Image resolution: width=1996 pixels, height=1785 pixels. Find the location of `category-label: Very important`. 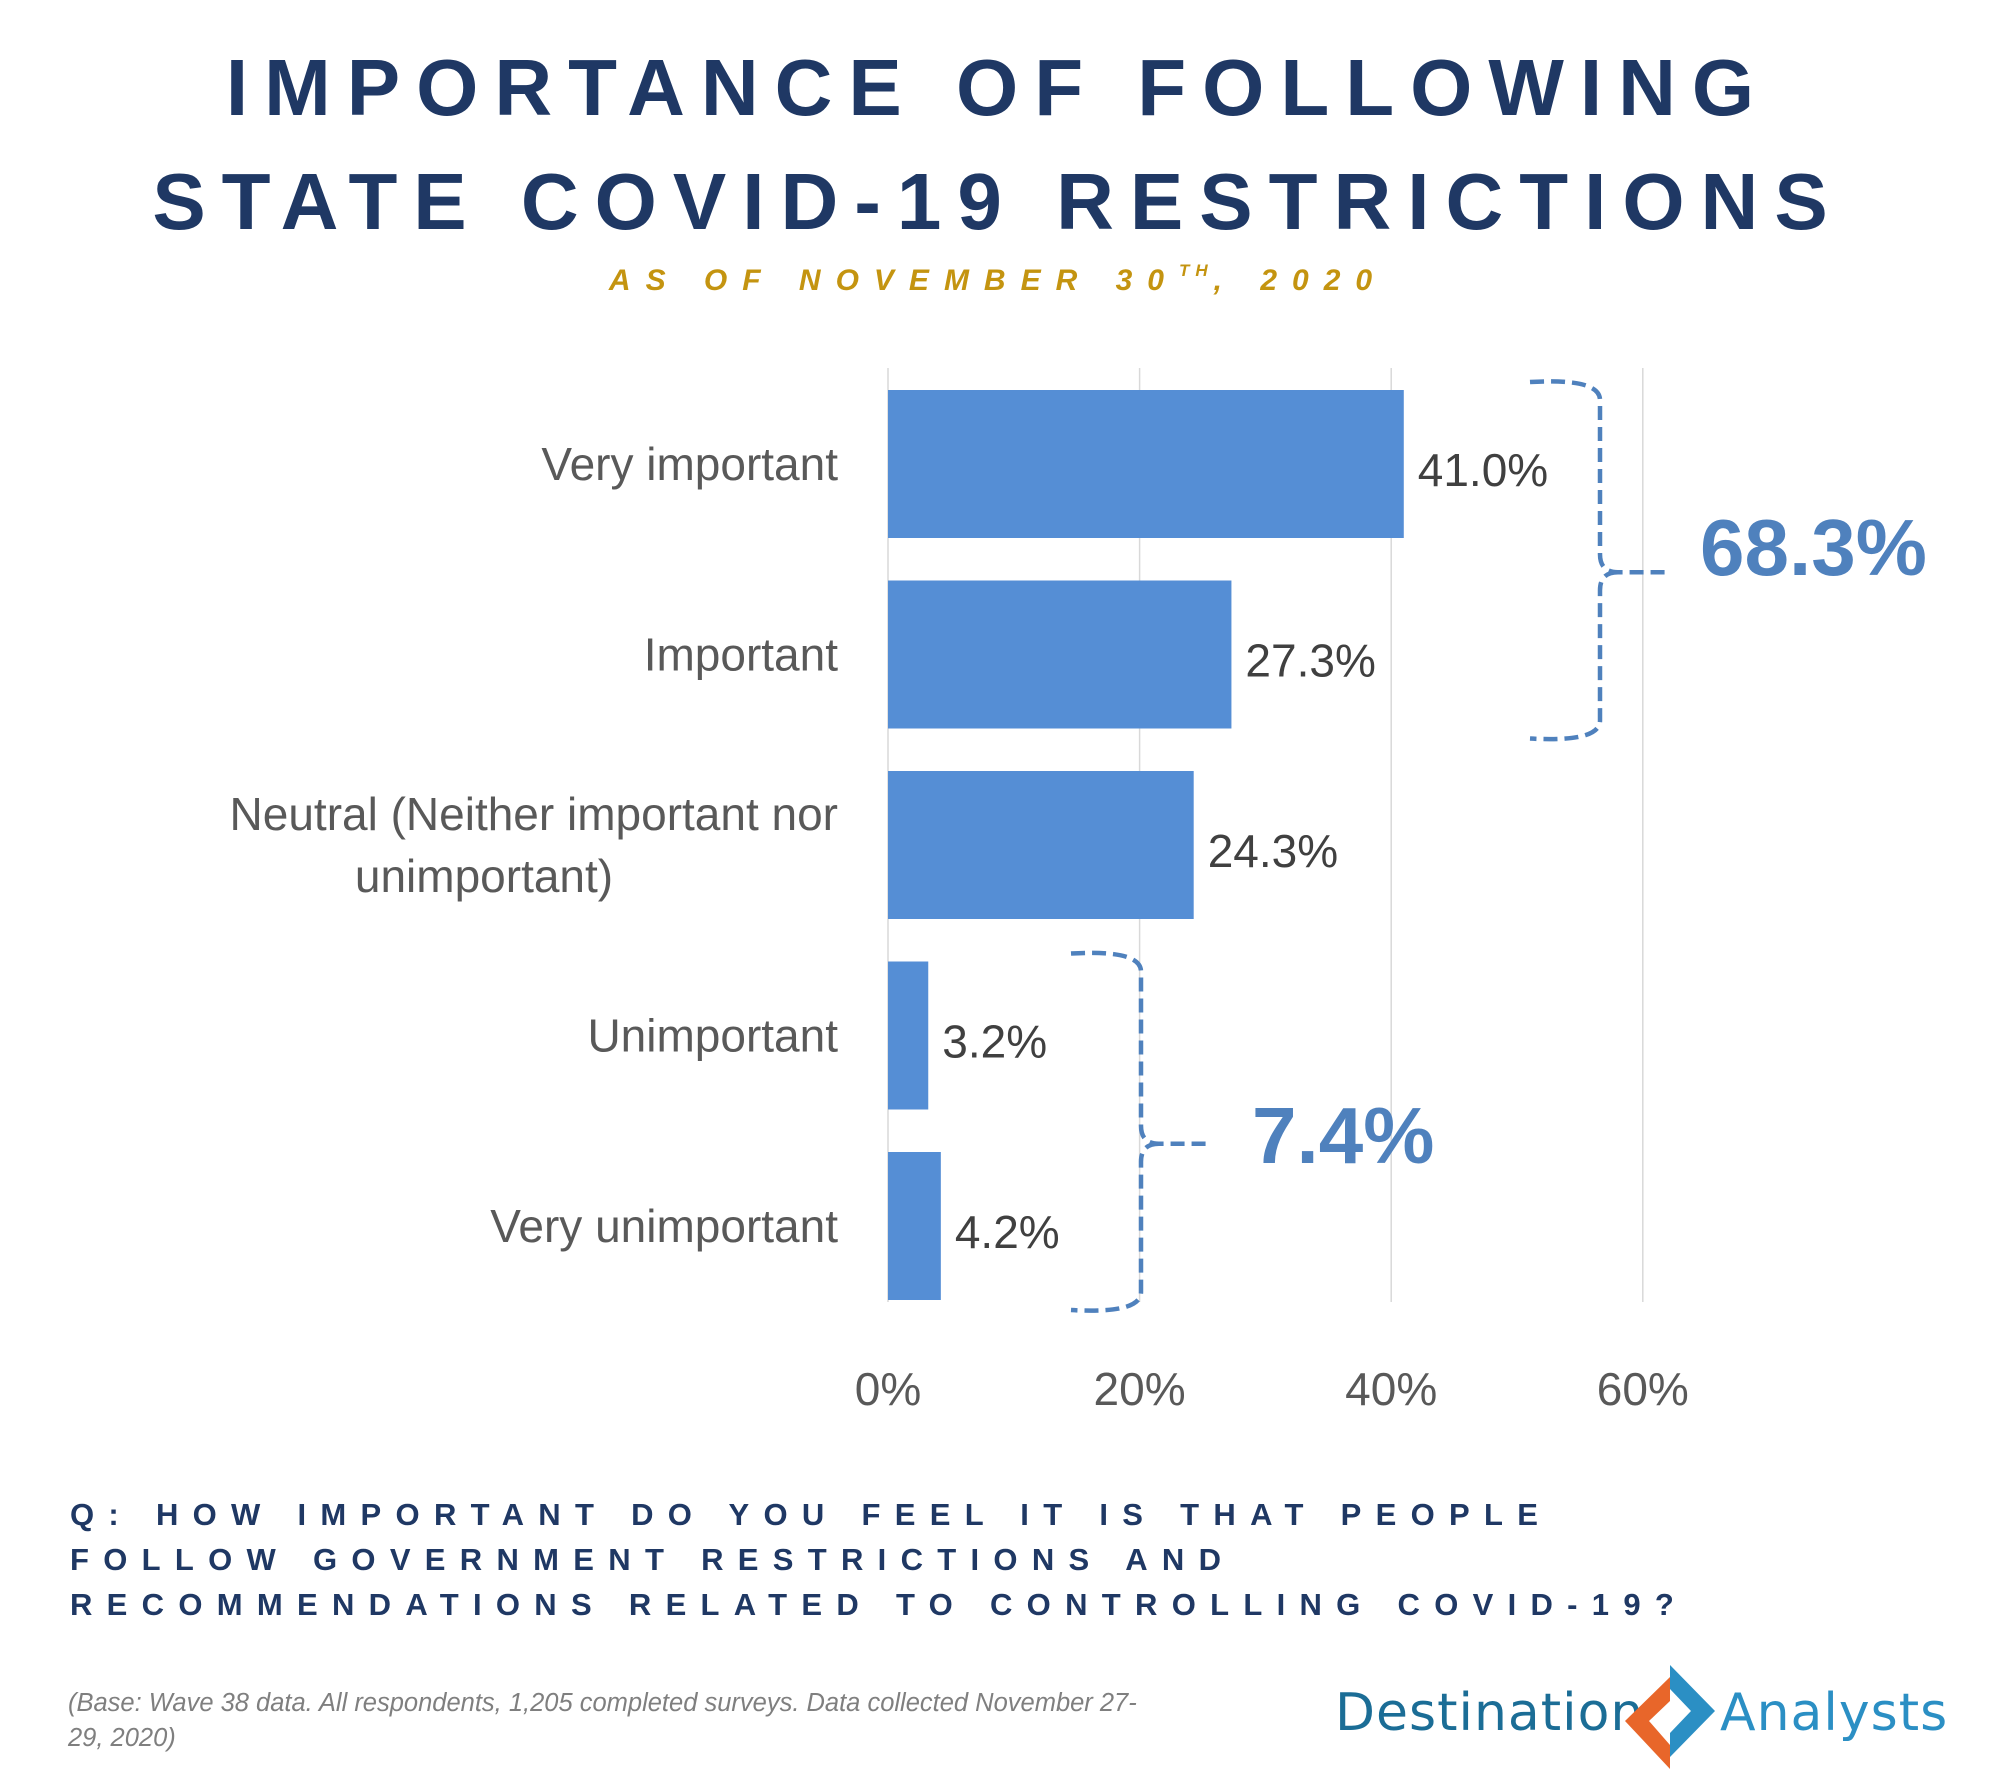

category-label: Very important is located at coordinates (689, 464).